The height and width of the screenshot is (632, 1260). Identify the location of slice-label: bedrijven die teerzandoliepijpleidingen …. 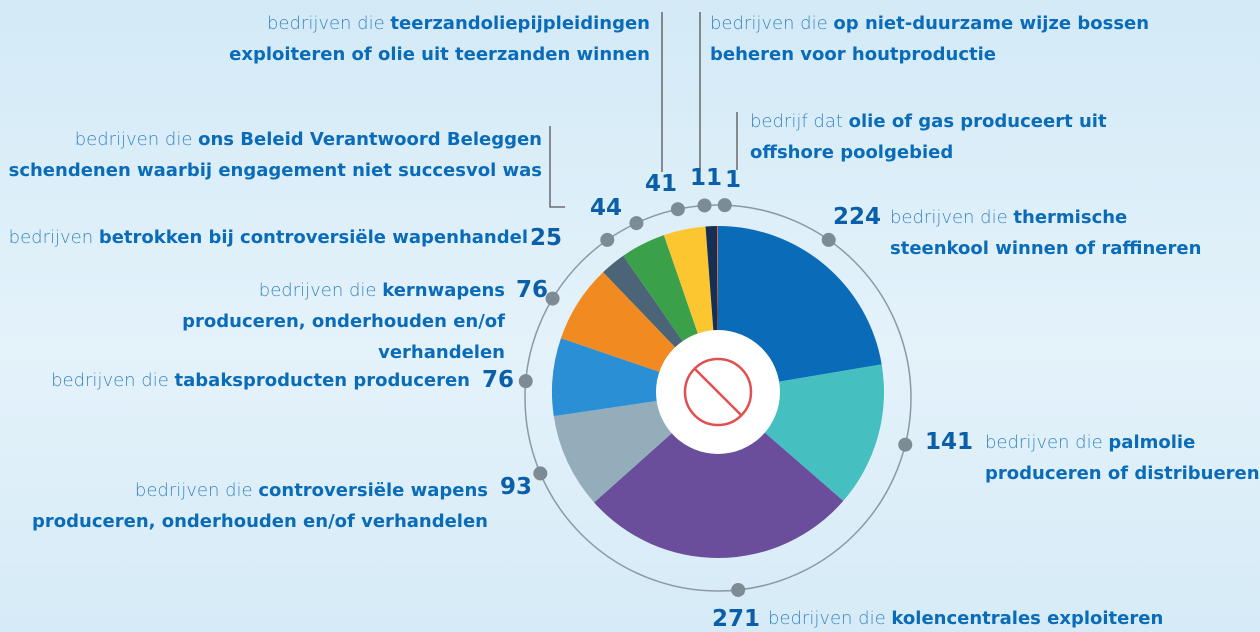
(430, 39).